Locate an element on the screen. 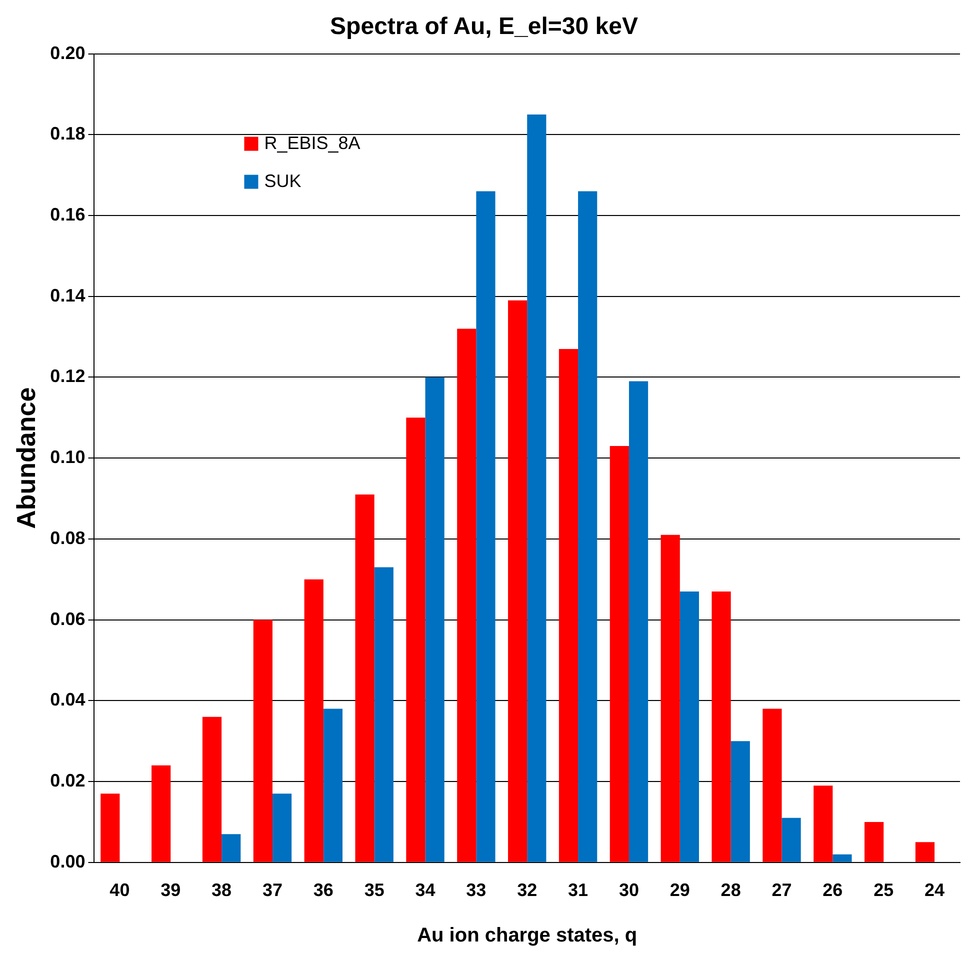  y-tick-label: 0.18 is located at coordinates (68, 134).